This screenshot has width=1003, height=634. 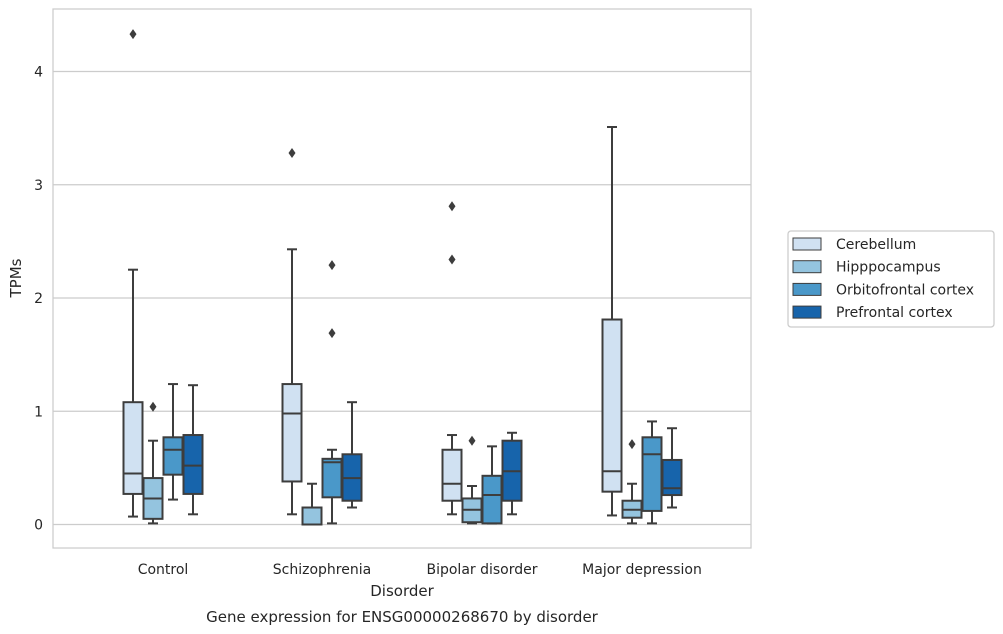 I want to click on legend-label: Cerebellum, so click(x=876, y=245).